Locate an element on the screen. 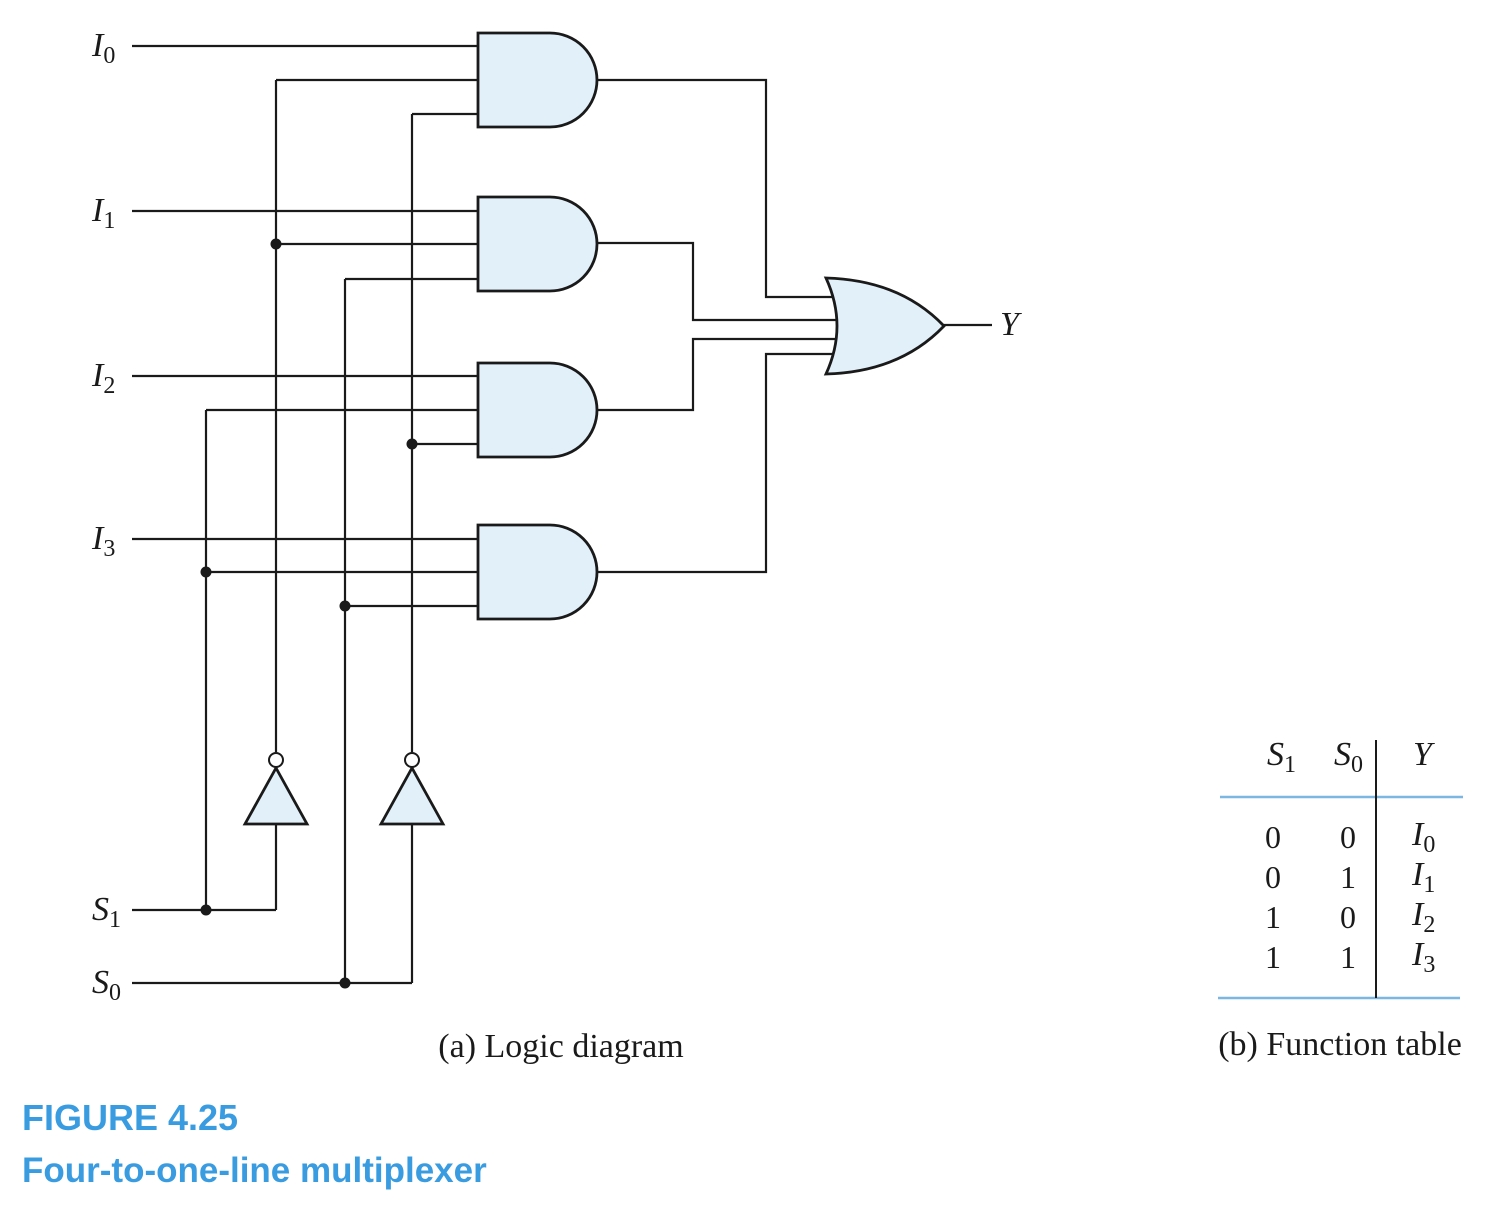 The height and width of the screenshot is (1212, 1504). label-i3: I3 is located at coordinates (103, 541).